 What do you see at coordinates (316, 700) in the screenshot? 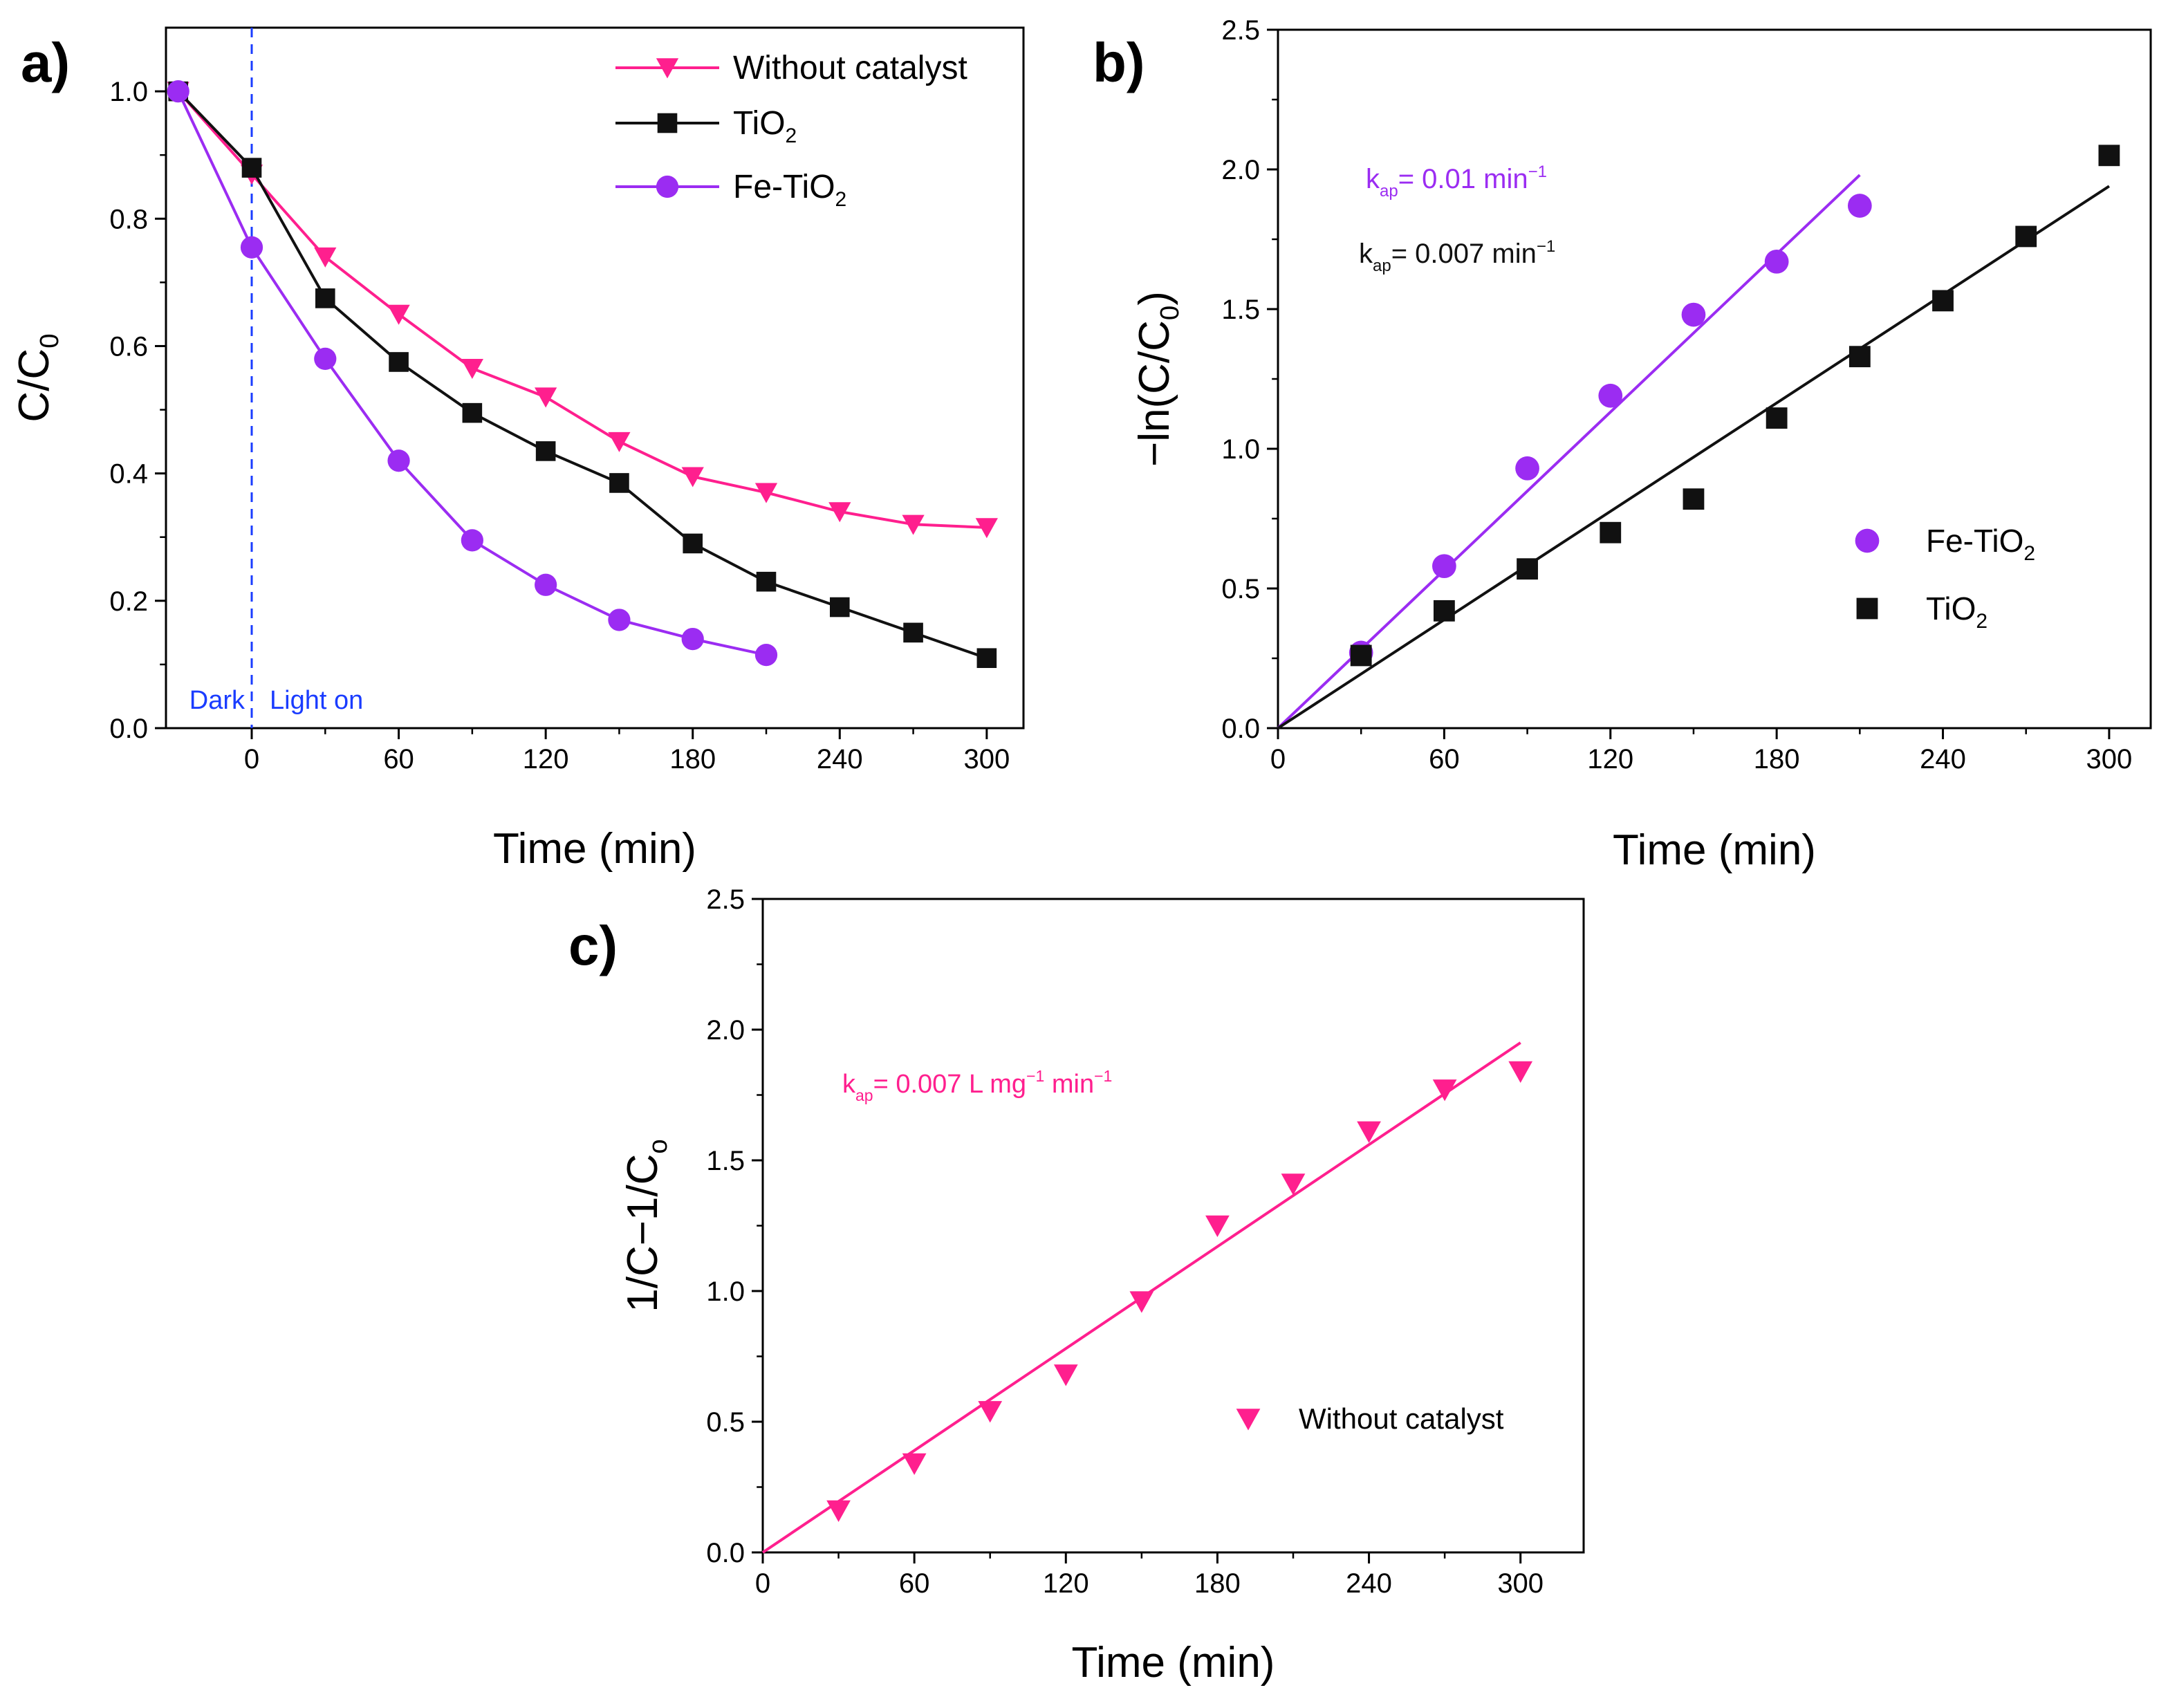
I see `light-annotation: Light on` at bounding box center [316, 700].